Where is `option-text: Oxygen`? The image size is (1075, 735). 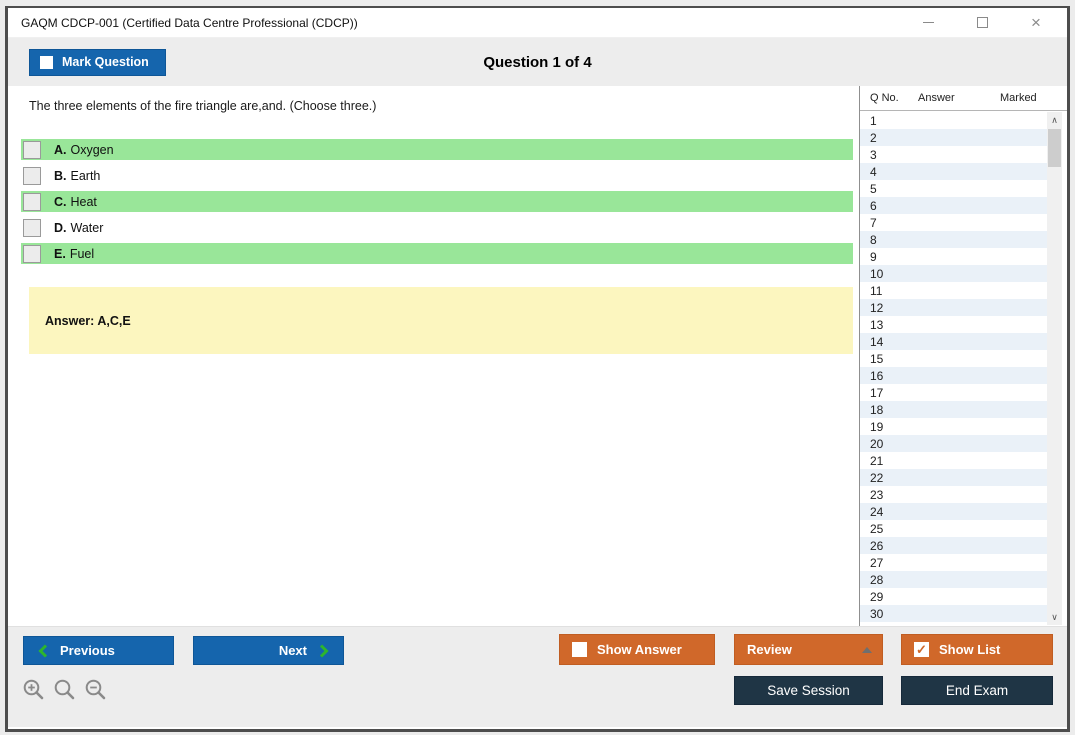
option-text: Oxygen is located at coordinates (92, 149).